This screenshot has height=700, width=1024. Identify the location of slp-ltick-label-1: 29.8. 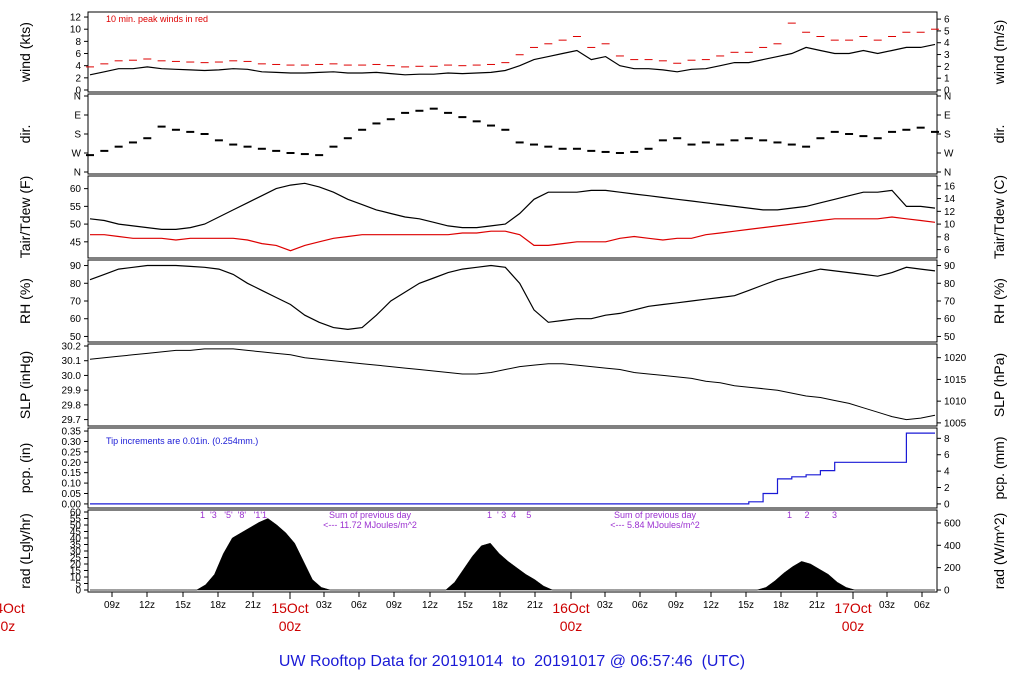
(72, 405).